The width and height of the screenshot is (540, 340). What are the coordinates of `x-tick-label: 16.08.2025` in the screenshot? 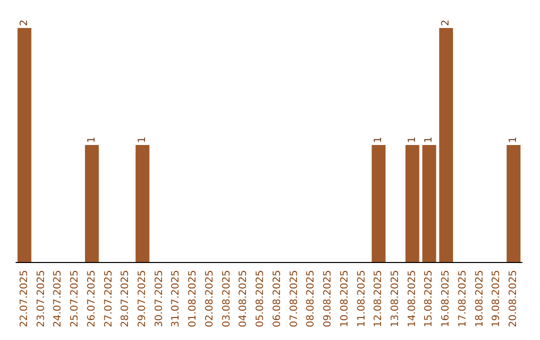 It's located at (446, 299).